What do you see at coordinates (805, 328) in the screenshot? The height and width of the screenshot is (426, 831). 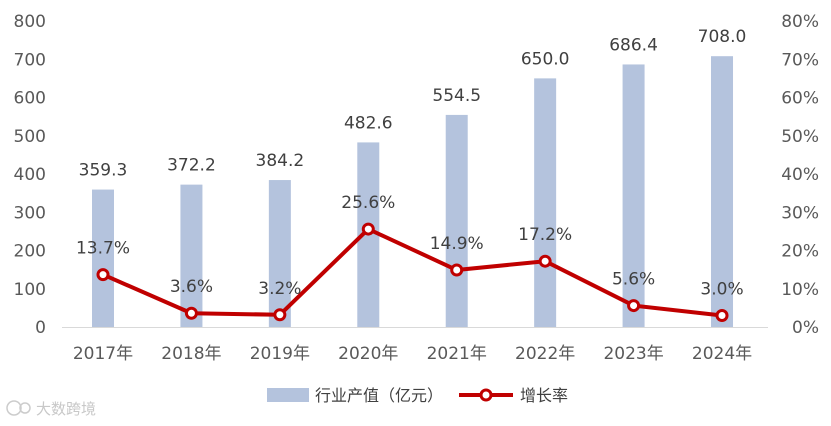 I see `y-right-tick-label: 0%` at bounding box center [805, 328].